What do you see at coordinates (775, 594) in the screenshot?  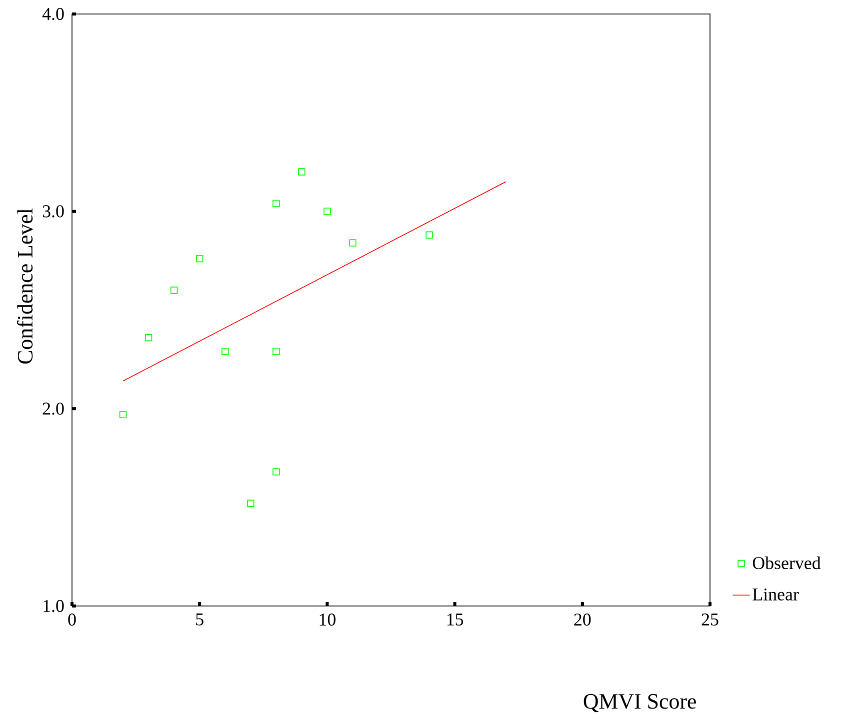 I see `legend-label: Linear` at bounding box center [775, 594].